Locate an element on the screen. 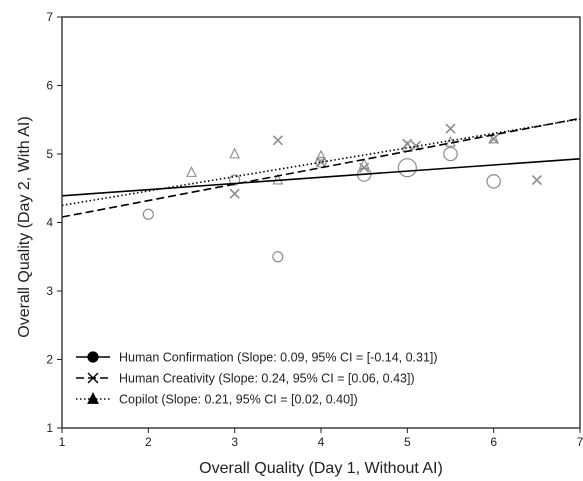 This screenshot has height=481, width=583. y-tick-label-1: 2 is located at coordinates (49, 360).